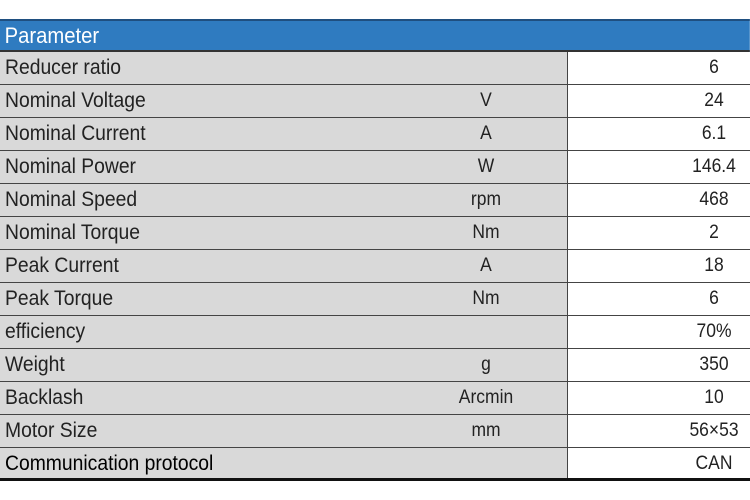 The image size is (750, 500). Describe the element at coordinates (659, 101) in the screenshot. I see `value-cell: 24` at that location.